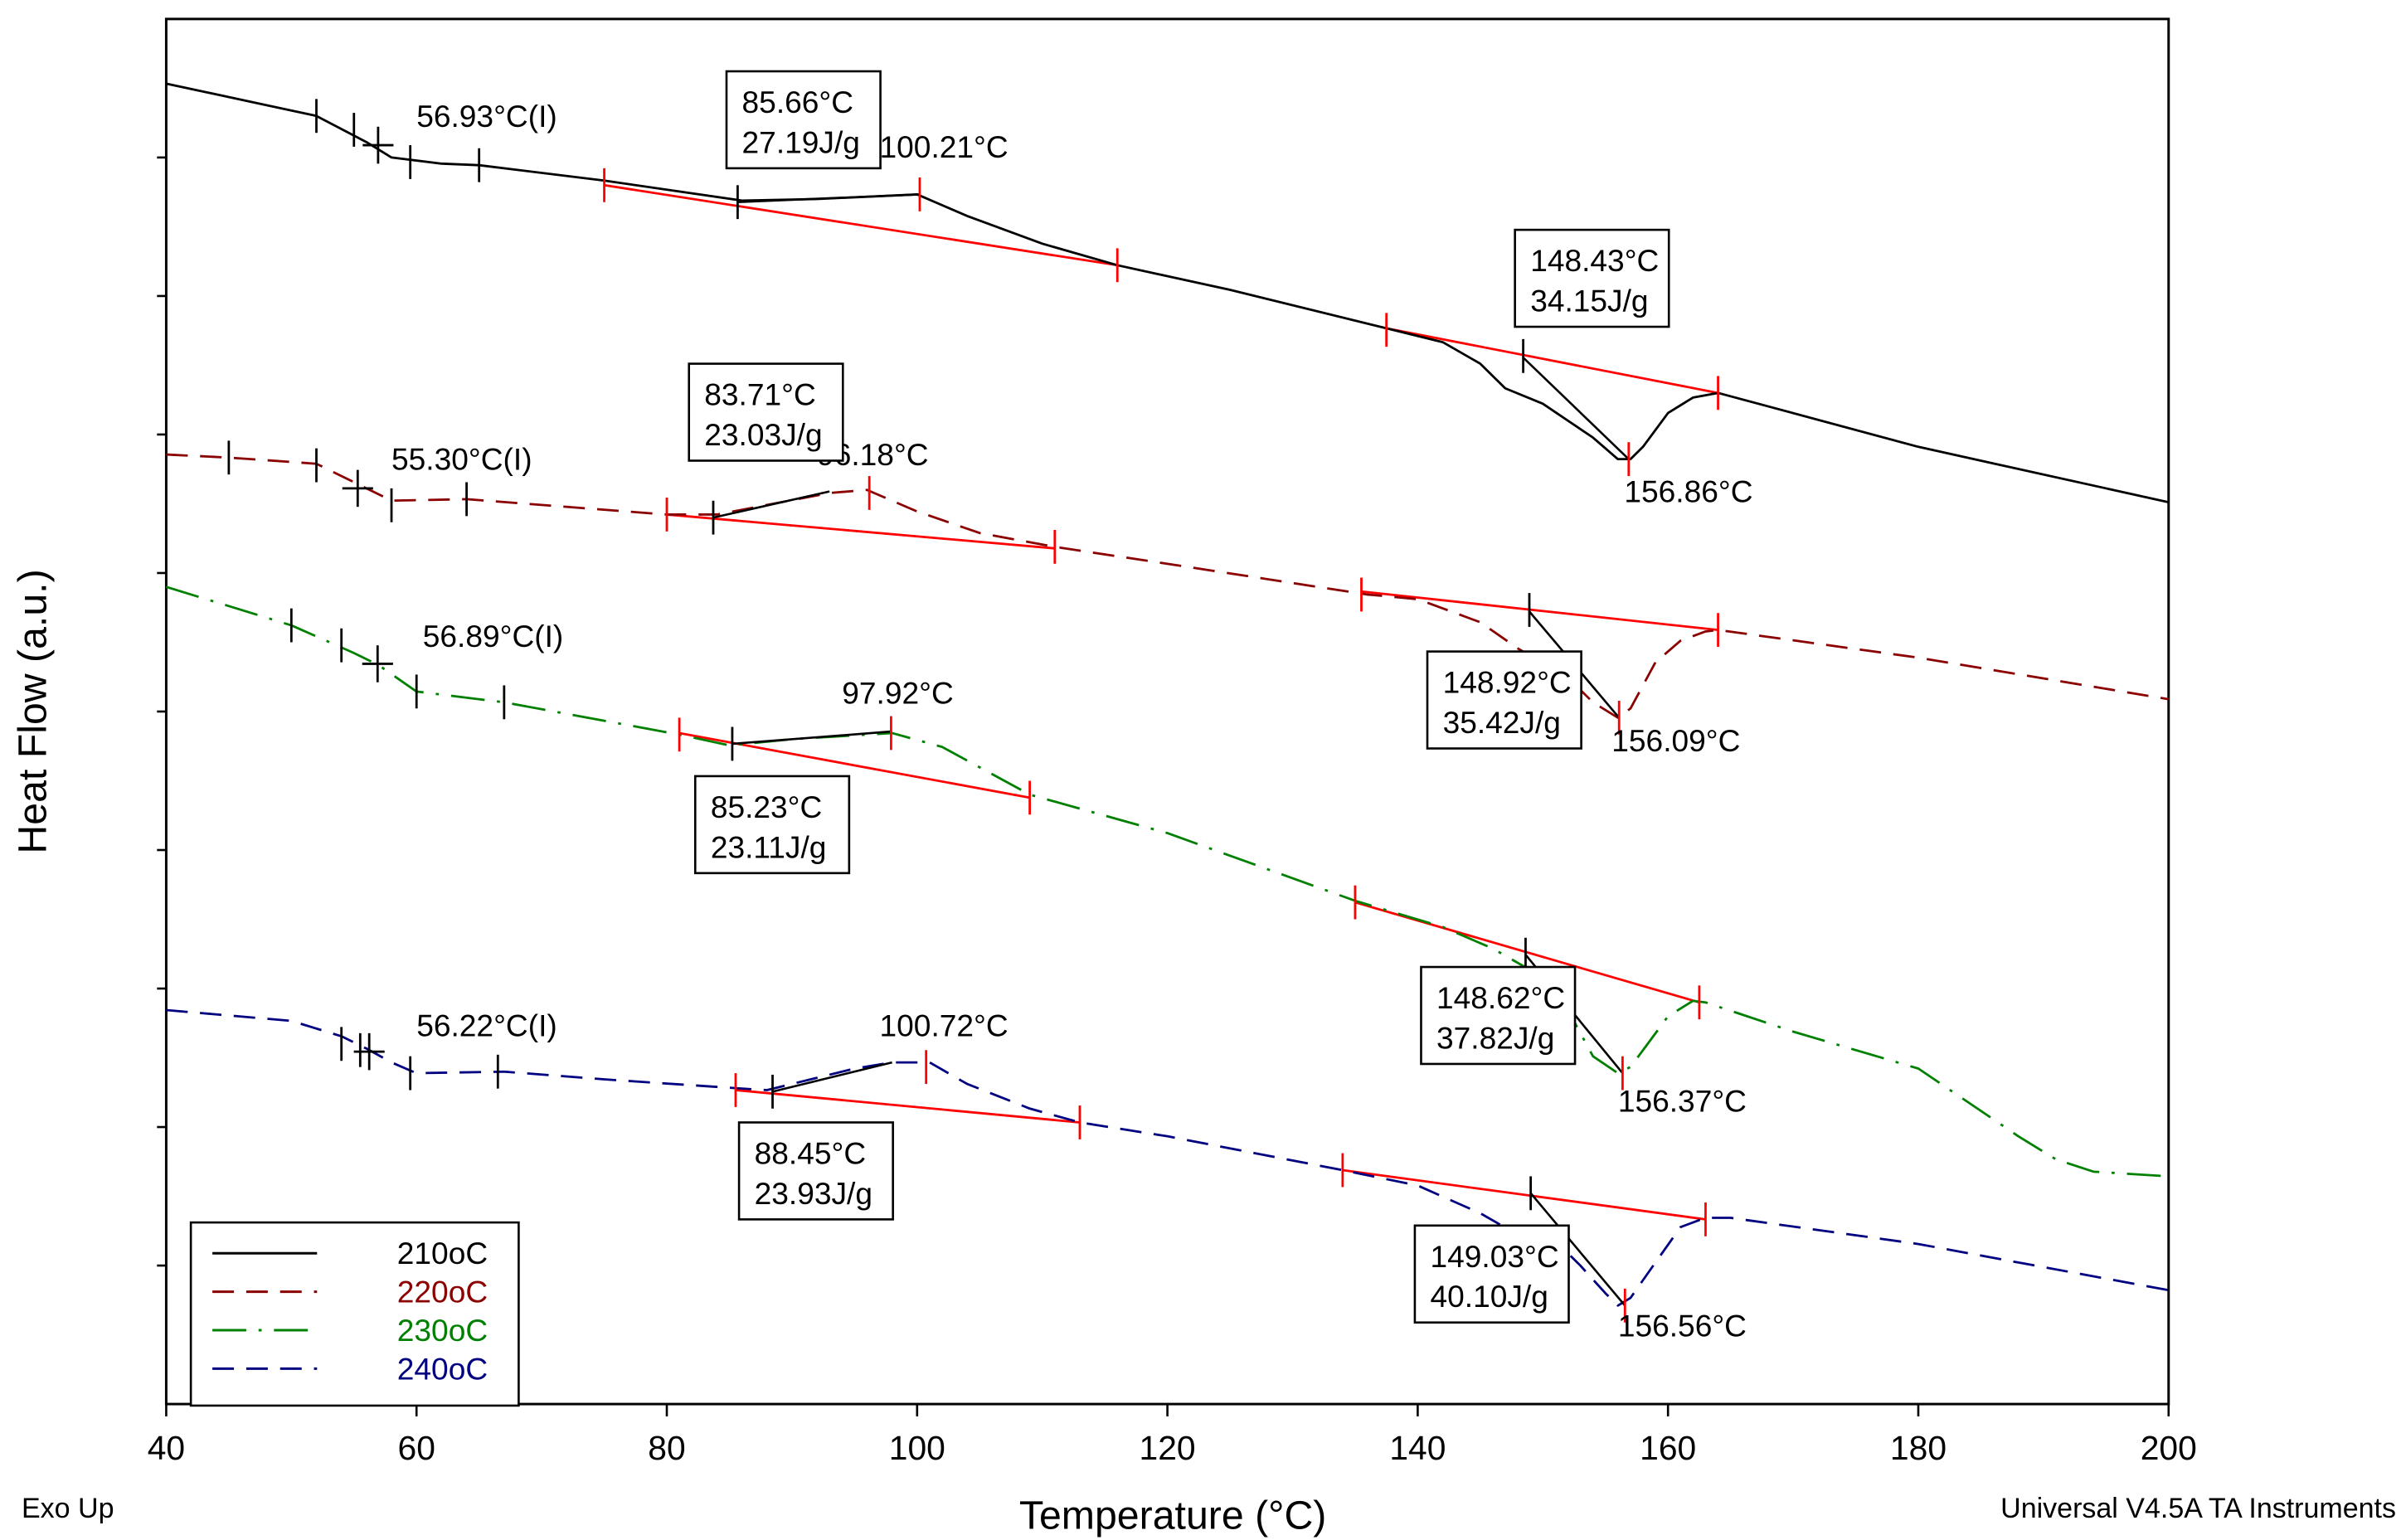 Image resolution: width=2401 pixels, height=1540 pixels. Describe the element at coordinates (162, 712) in the screenshot. I see `y-axis-ticks` at that location.